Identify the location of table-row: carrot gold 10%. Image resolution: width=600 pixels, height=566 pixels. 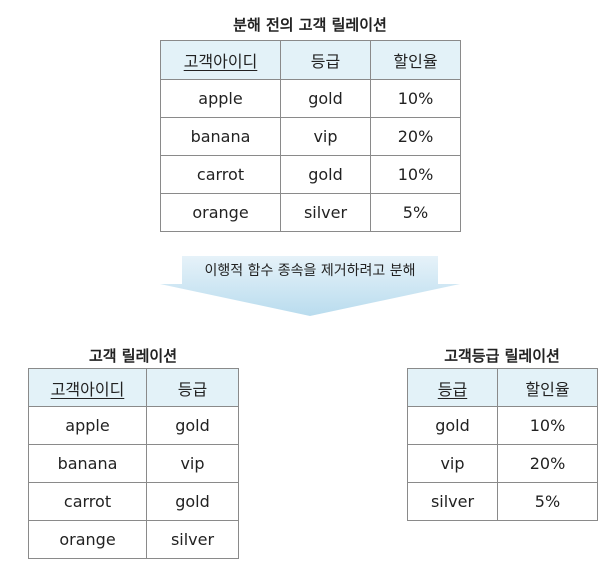
(310, 174).